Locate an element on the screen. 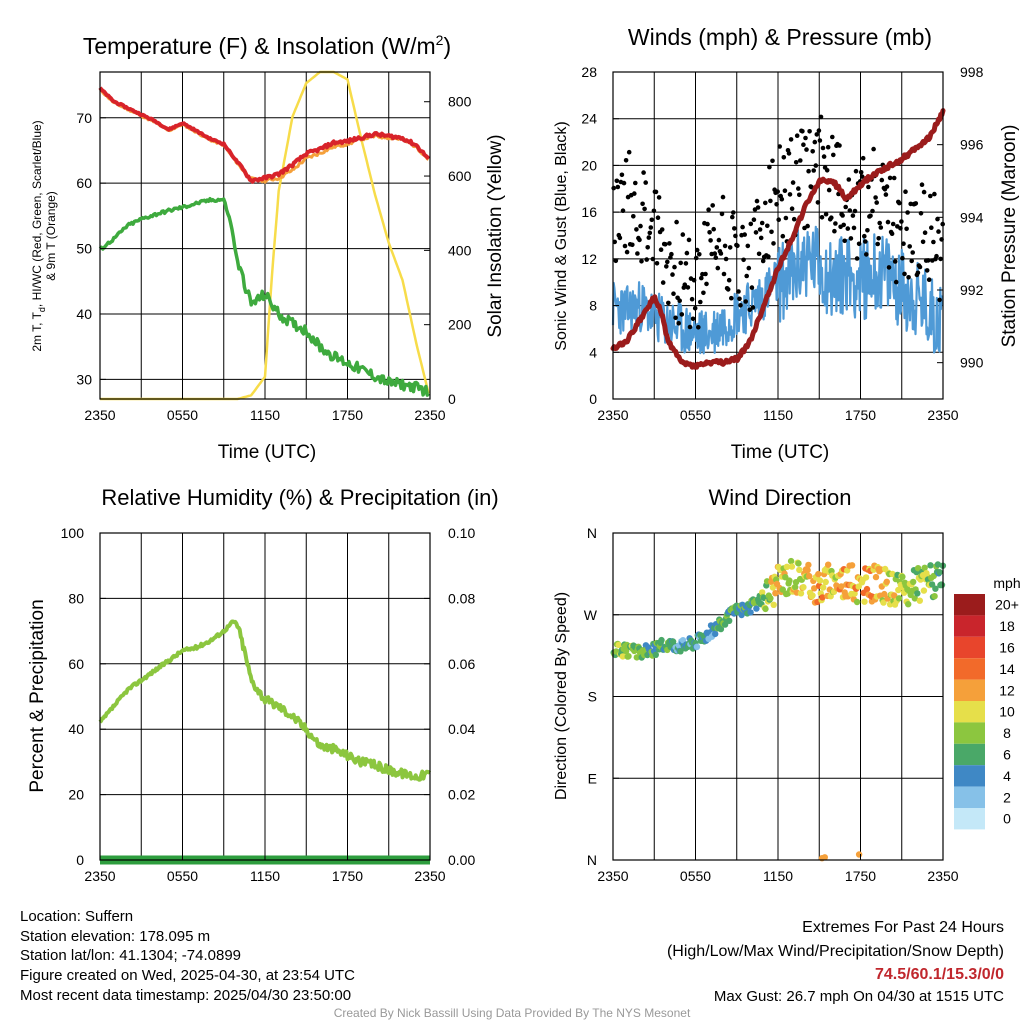 This screenshot has height=1029, width=1024. y-axis-label: Percent & Precipitation is located at coordinates (37, 695).